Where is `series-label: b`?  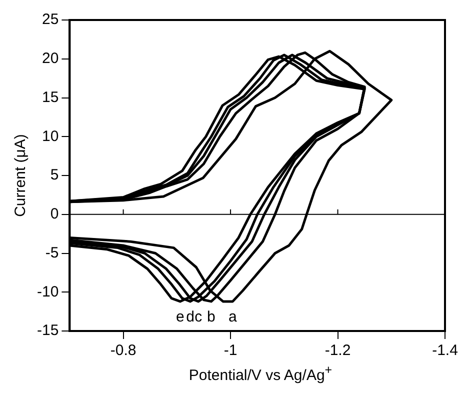 series-label: b is located at coordinates (211, 317).